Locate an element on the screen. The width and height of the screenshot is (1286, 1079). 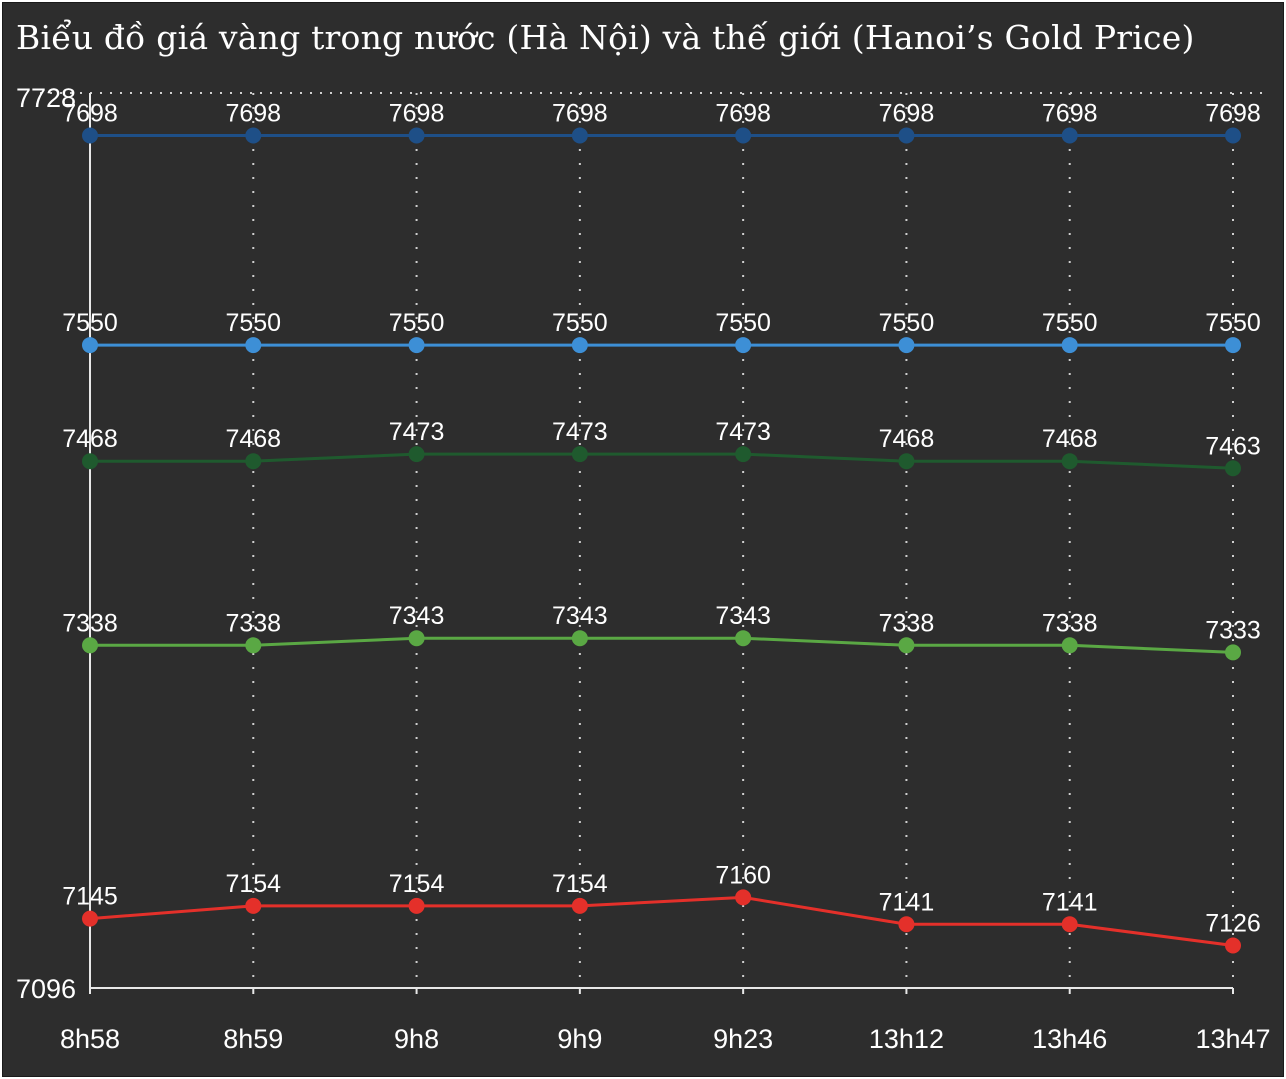
x-tick-label: 9h8 is located at coordinates (416, 1039).